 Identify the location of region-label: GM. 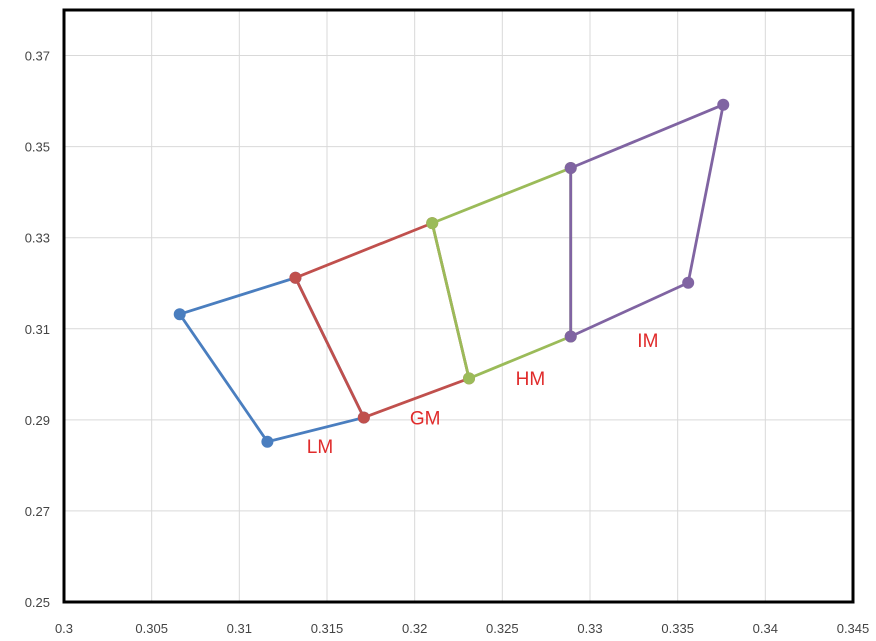
(425, 418).